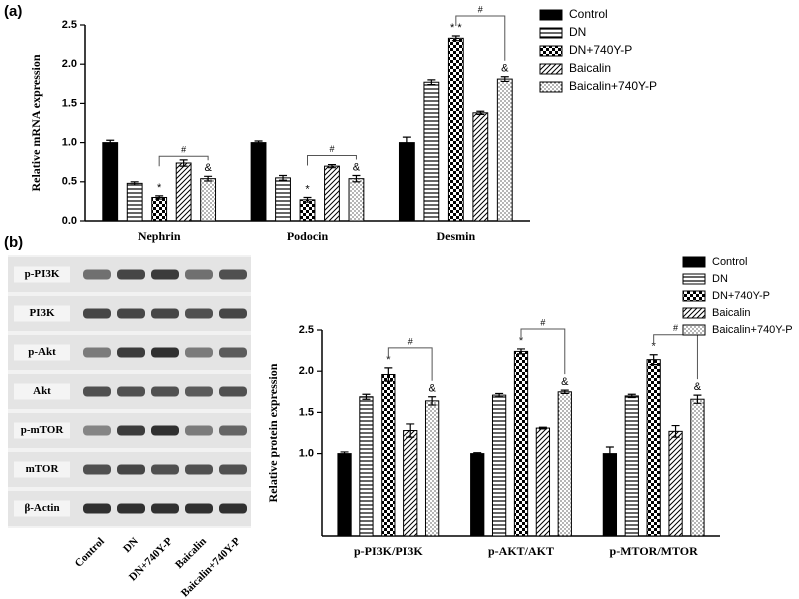 This screenshot has width=799, height=599. I want to click on blot-row-label: p-Akt, so click(42, 352).